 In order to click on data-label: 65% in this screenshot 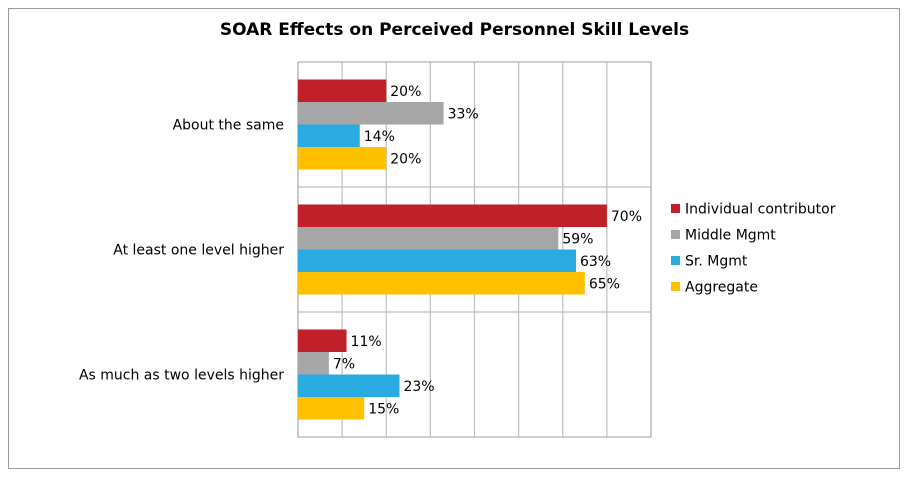, I will do `click(604, 284)`.